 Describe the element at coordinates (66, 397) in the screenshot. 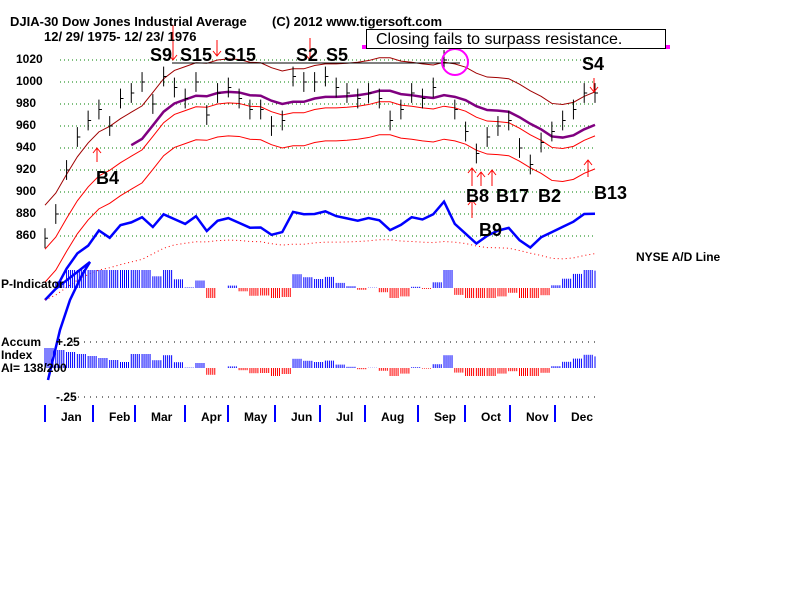

I see `ai-bottom-tick: -.25` at that location.